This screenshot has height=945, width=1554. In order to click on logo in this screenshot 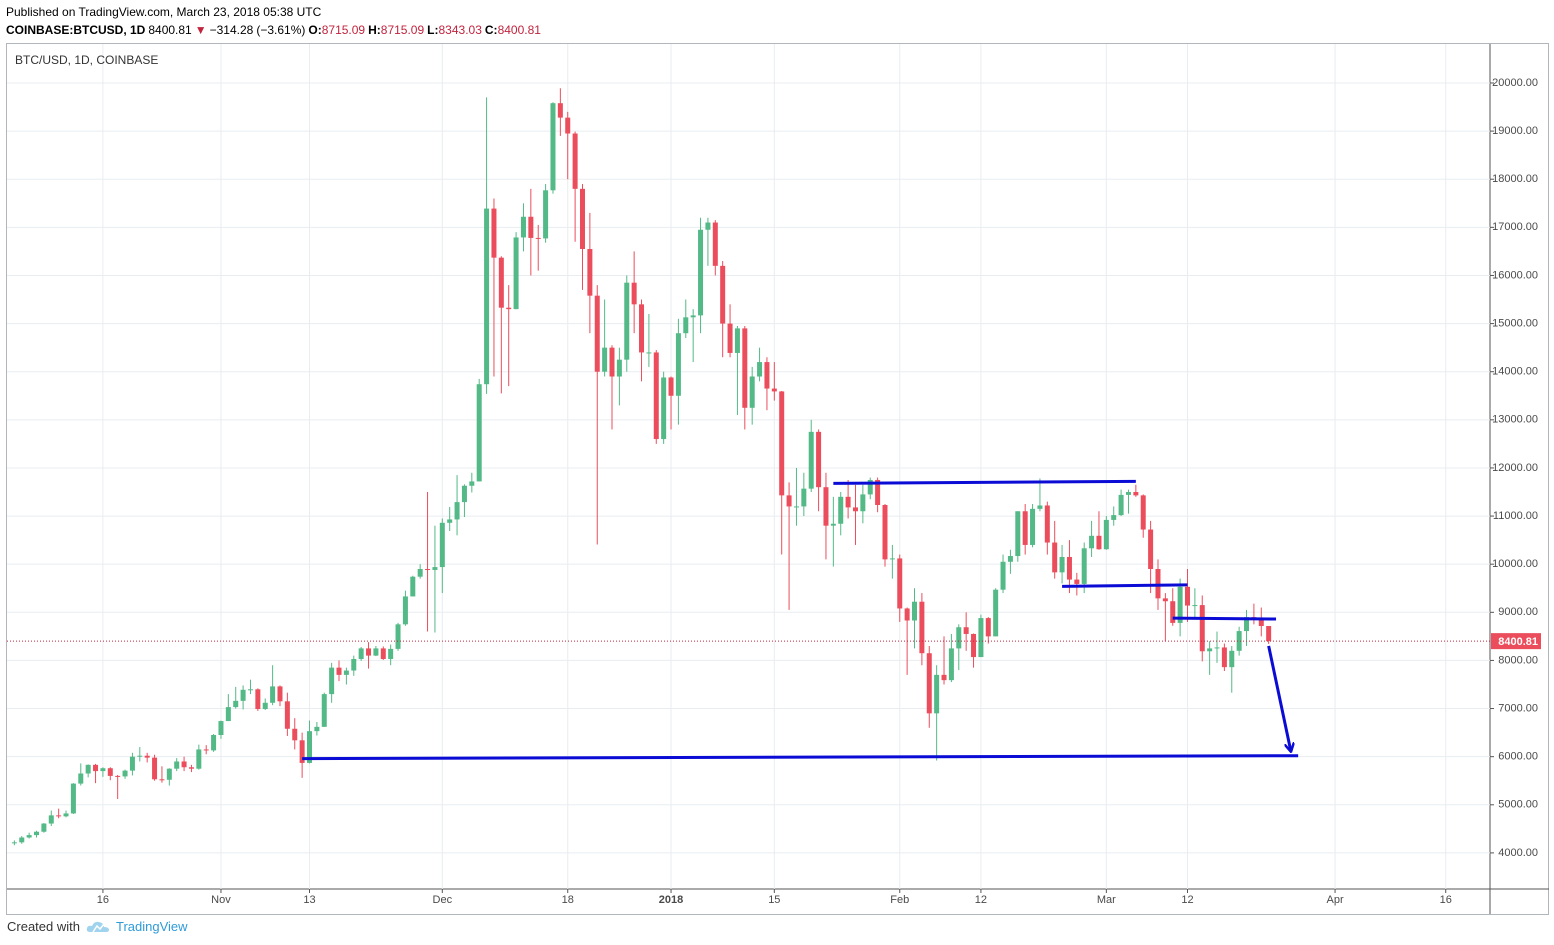, I will do `click(97, 926)`.